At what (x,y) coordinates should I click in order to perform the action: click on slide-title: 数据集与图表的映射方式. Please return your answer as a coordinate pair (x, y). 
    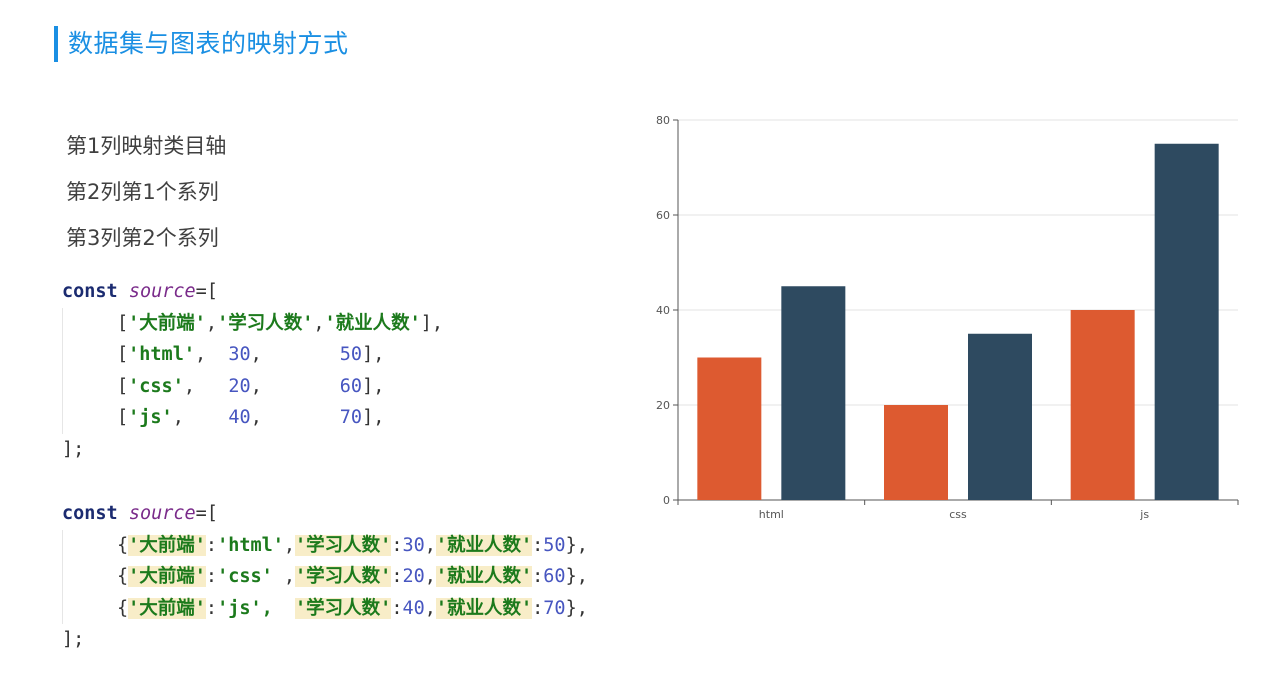
    Looking at the image, I should click on (208, 43).